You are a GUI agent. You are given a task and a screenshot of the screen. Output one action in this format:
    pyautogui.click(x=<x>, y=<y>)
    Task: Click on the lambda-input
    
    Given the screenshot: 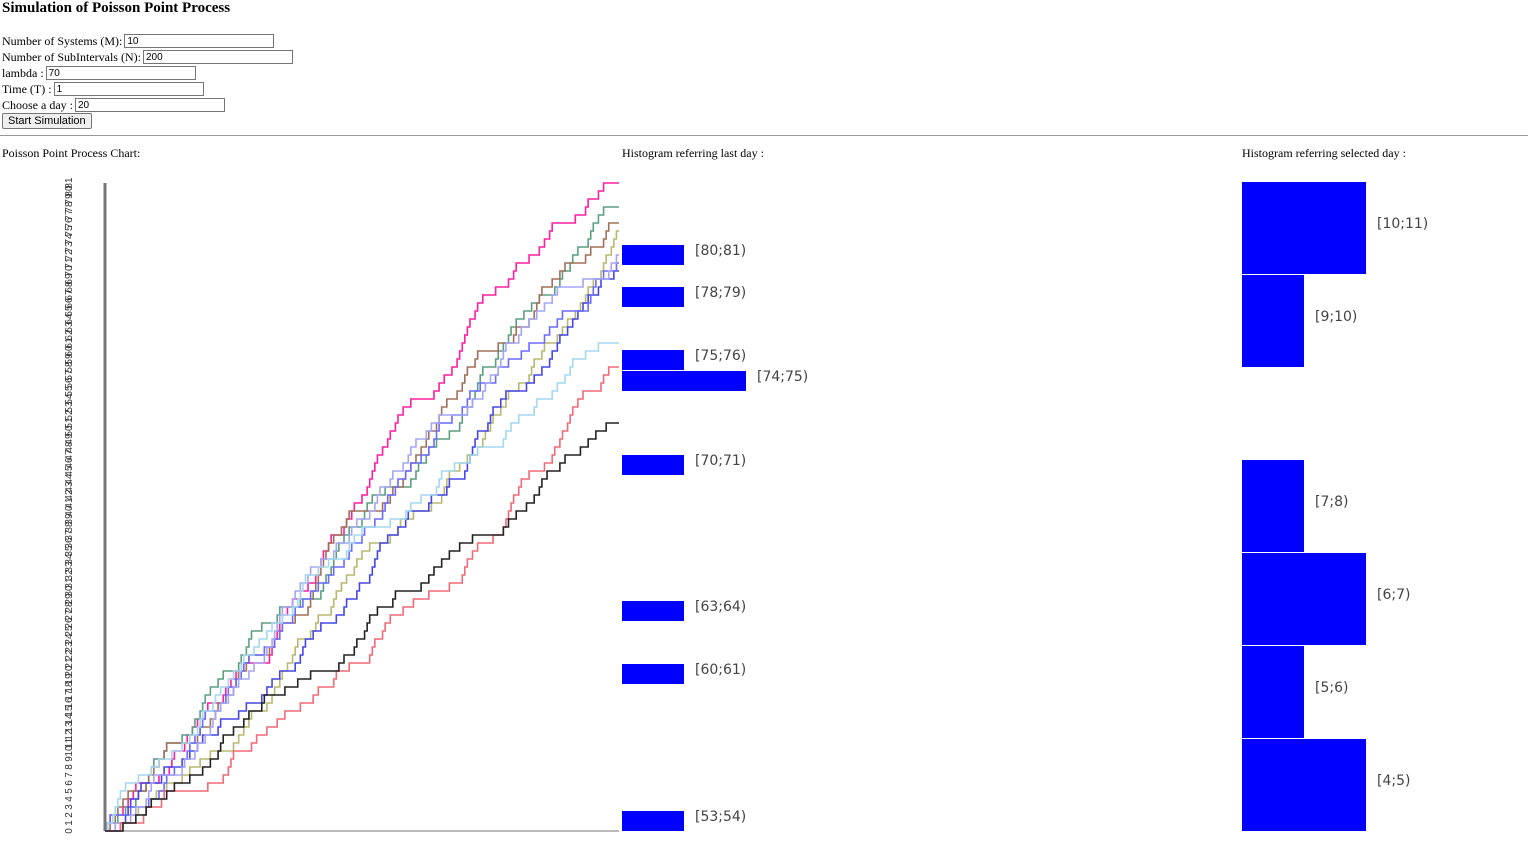 What is the action you would take?
    pyautogui.click(x=120, y=73)
    